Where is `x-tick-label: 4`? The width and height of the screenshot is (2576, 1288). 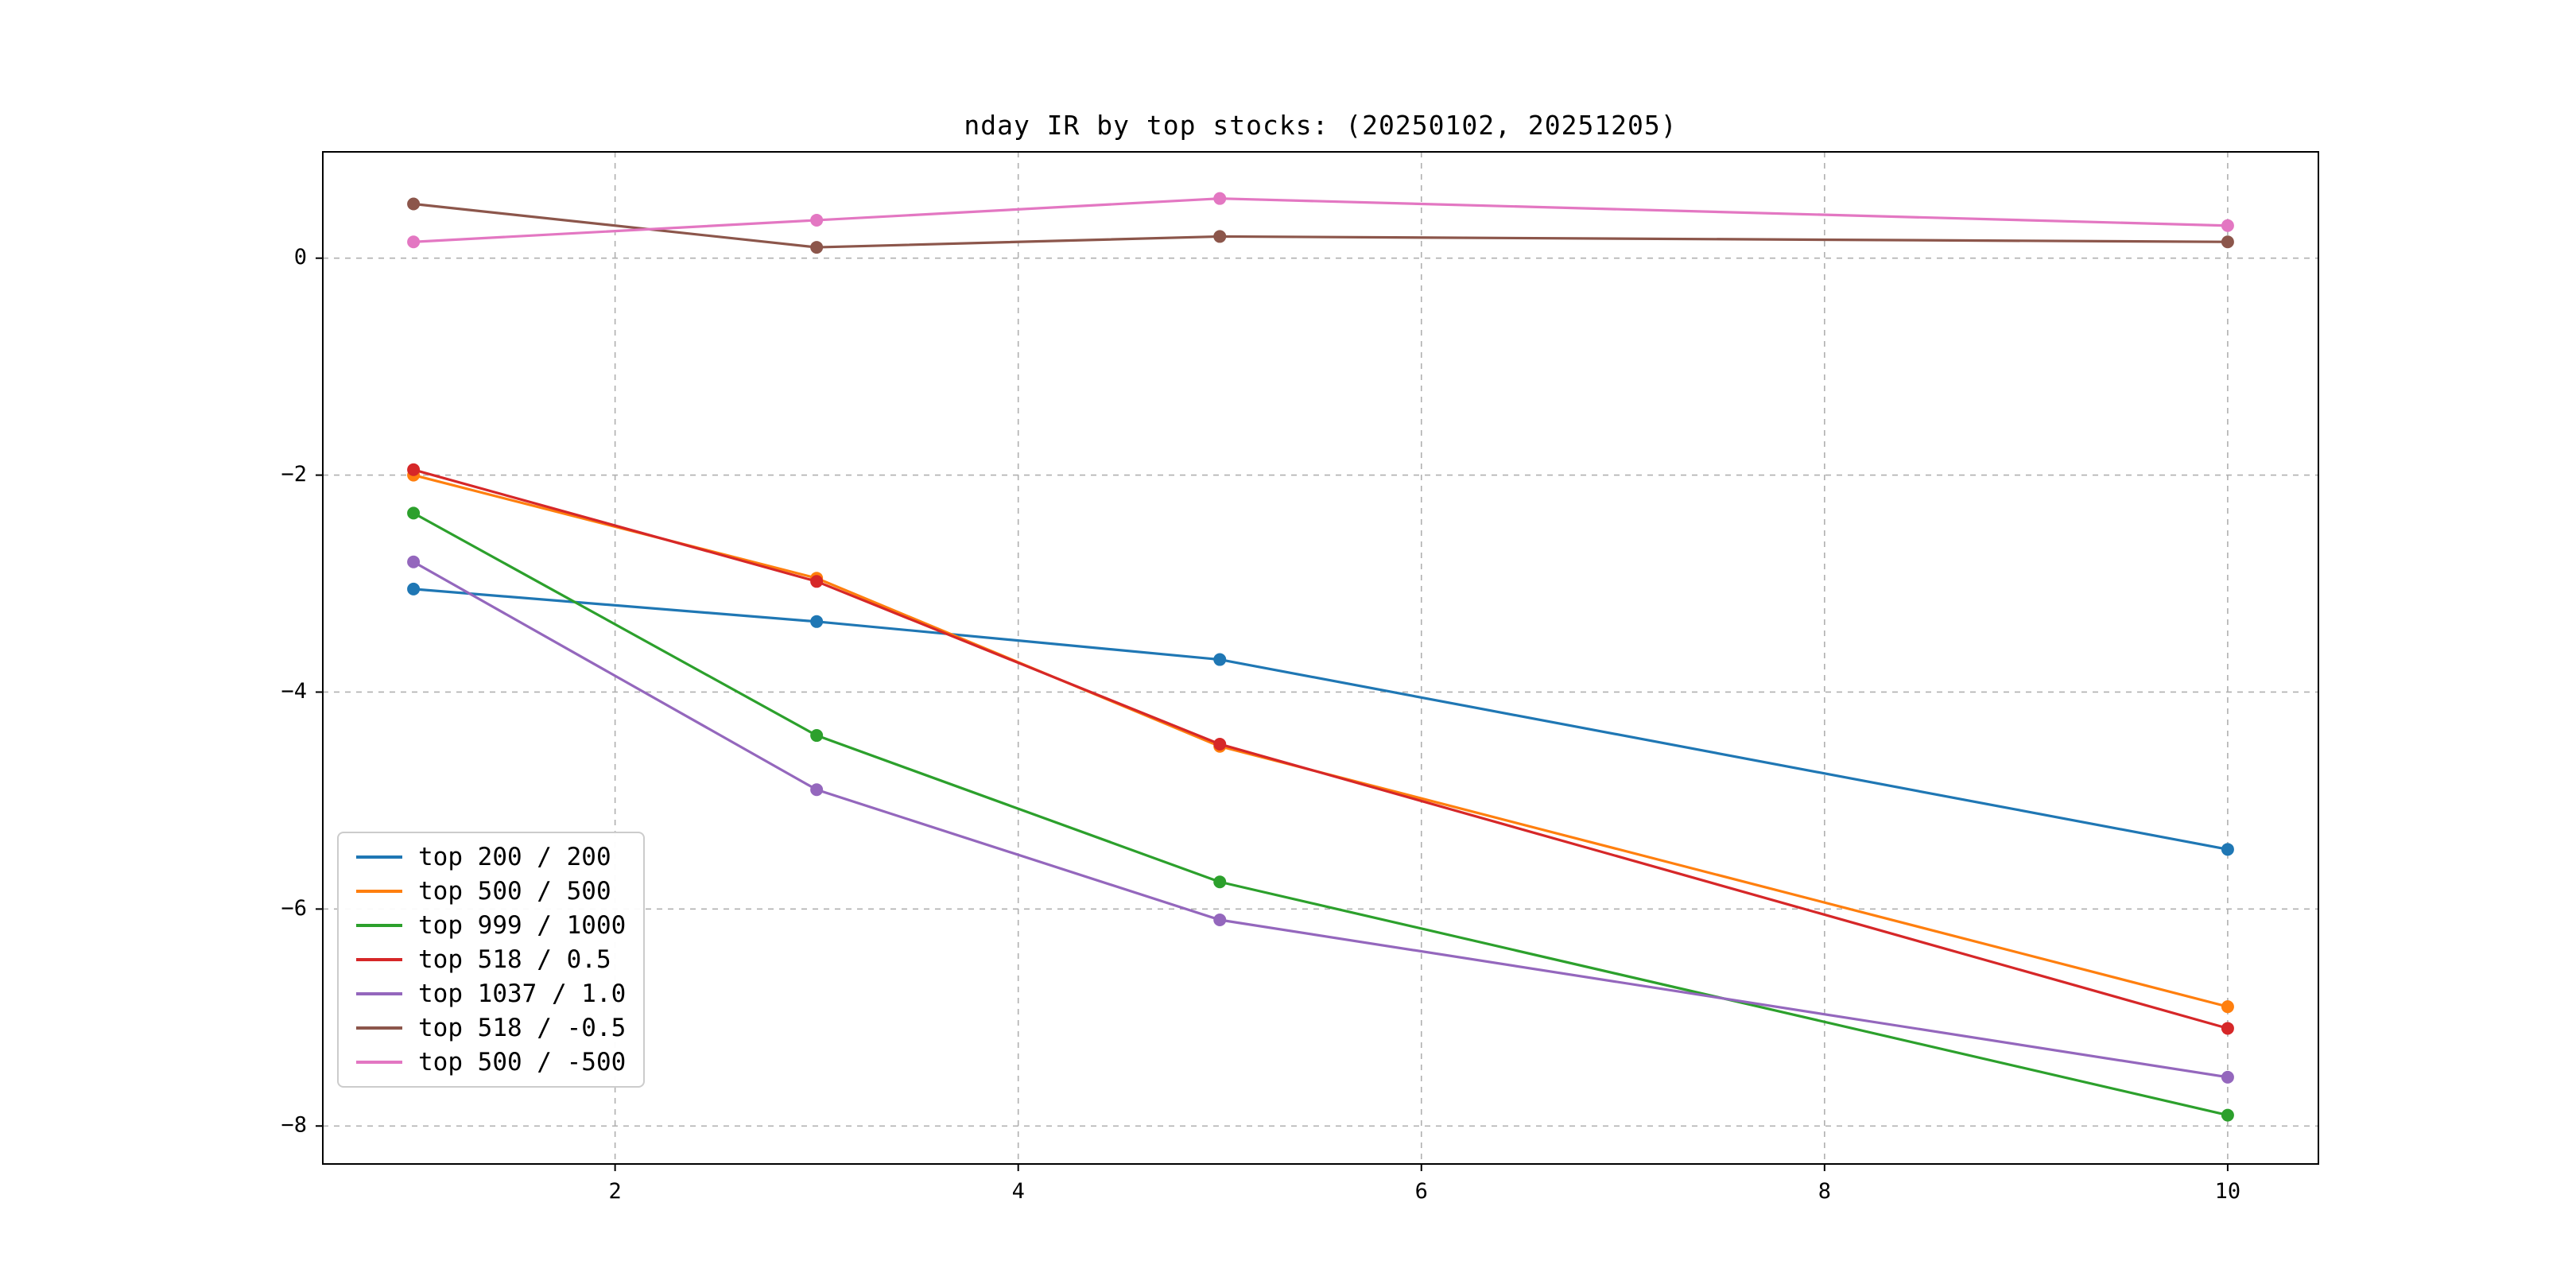 x-tick-label: 4 is located at coordinates (1018, 1191).